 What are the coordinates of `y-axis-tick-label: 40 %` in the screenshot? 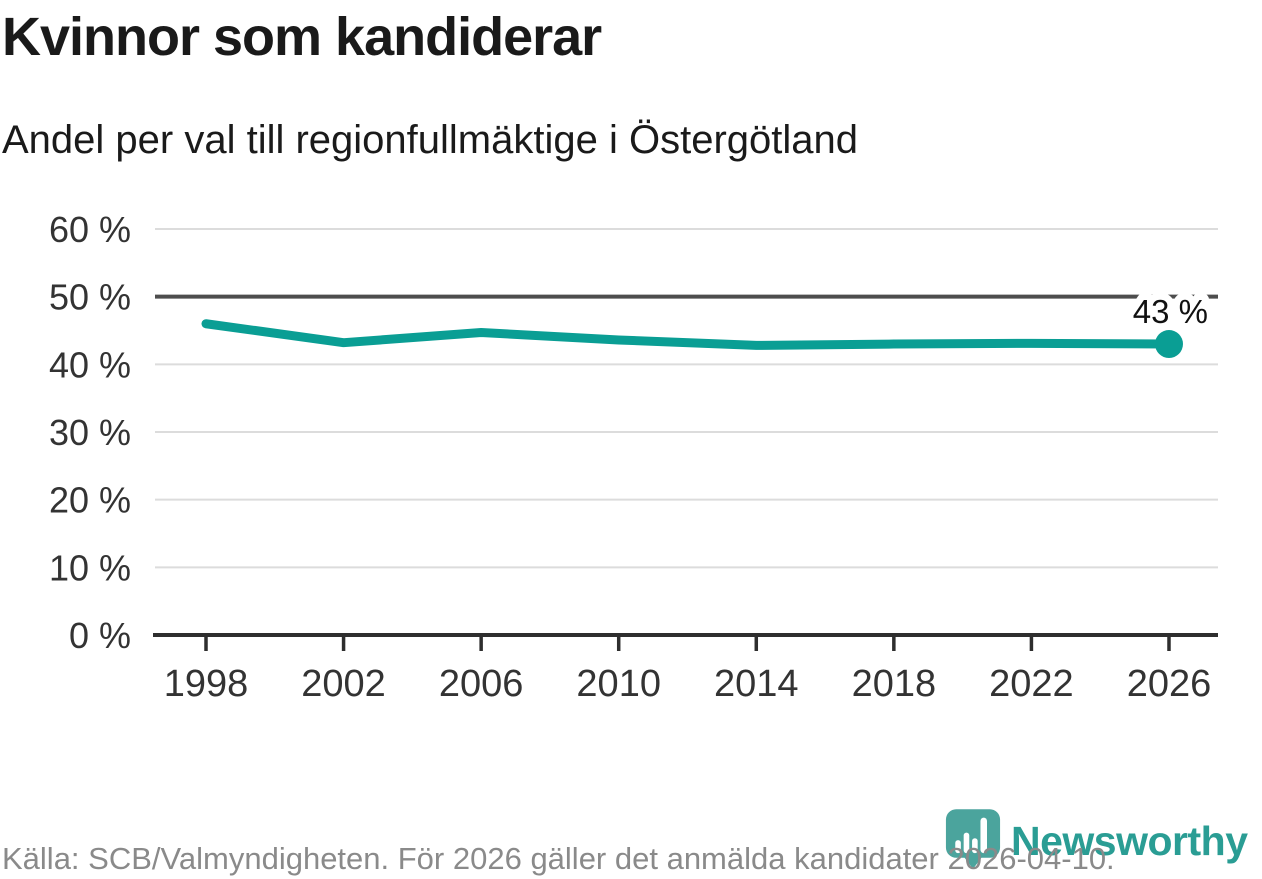 It's located at (90, 364).